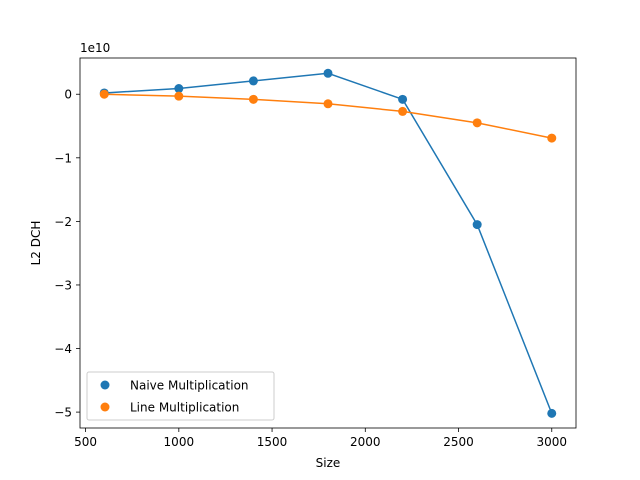  I want to click on y-axis-label: L2 DCH, so click(36, 243).